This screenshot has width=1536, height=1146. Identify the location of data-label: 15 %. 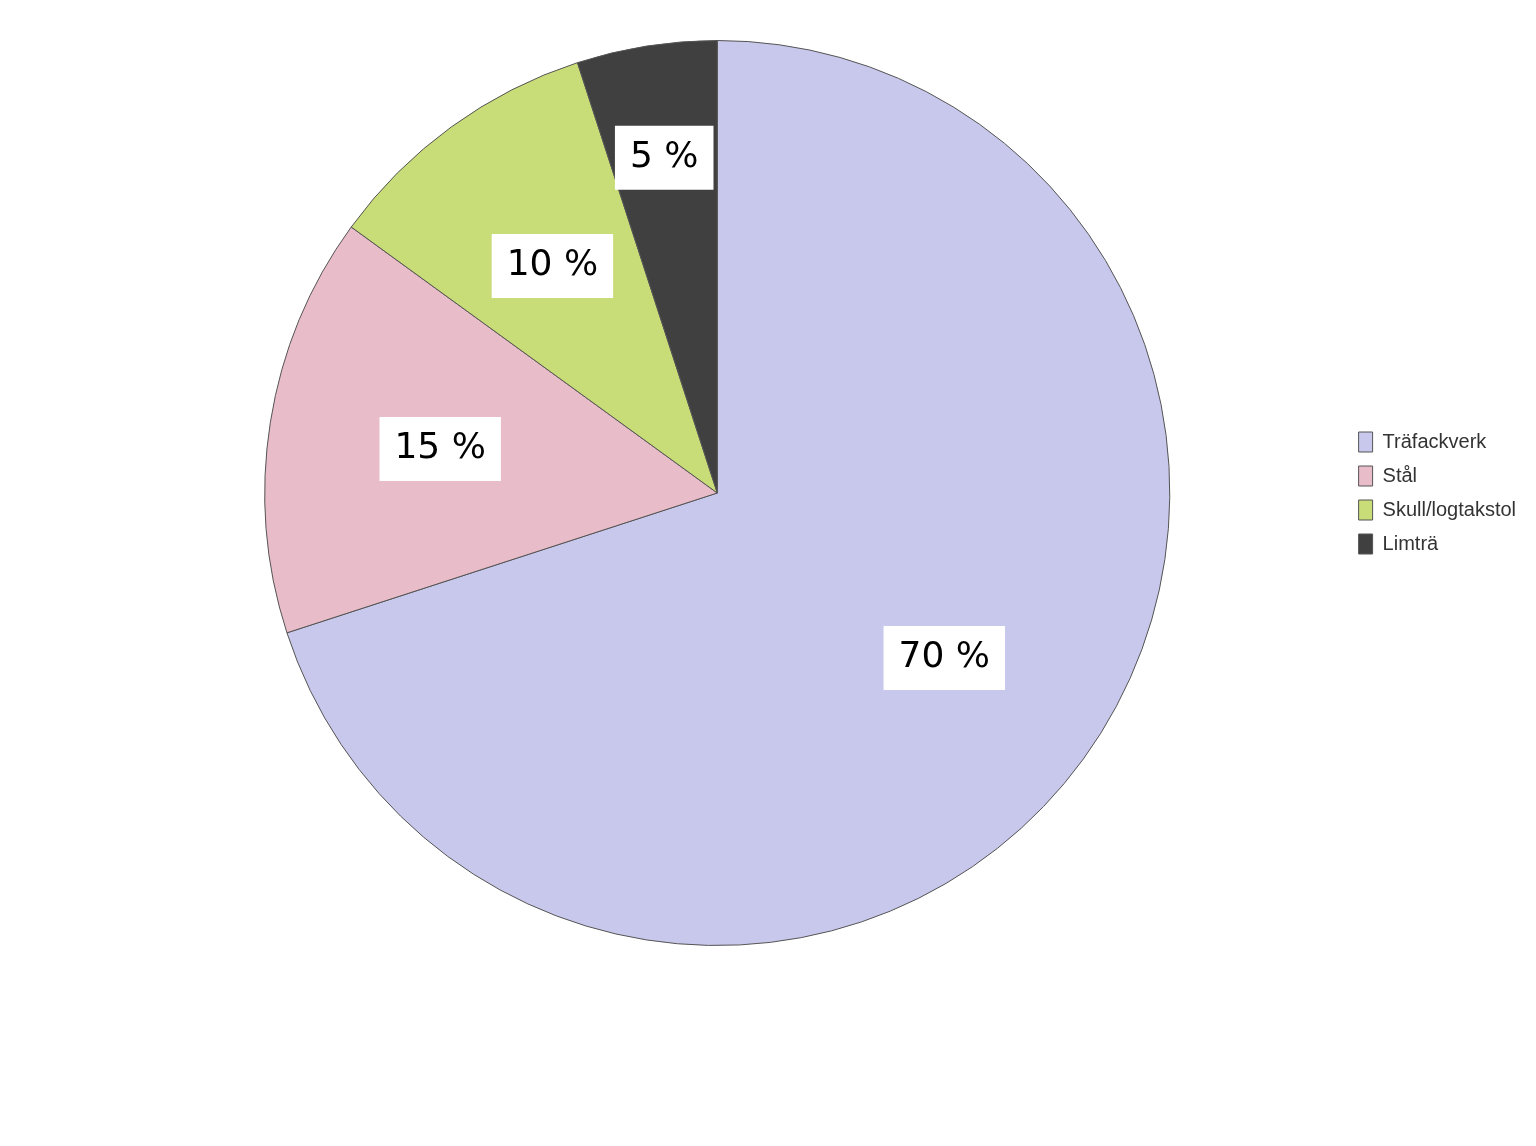
(440, 446).